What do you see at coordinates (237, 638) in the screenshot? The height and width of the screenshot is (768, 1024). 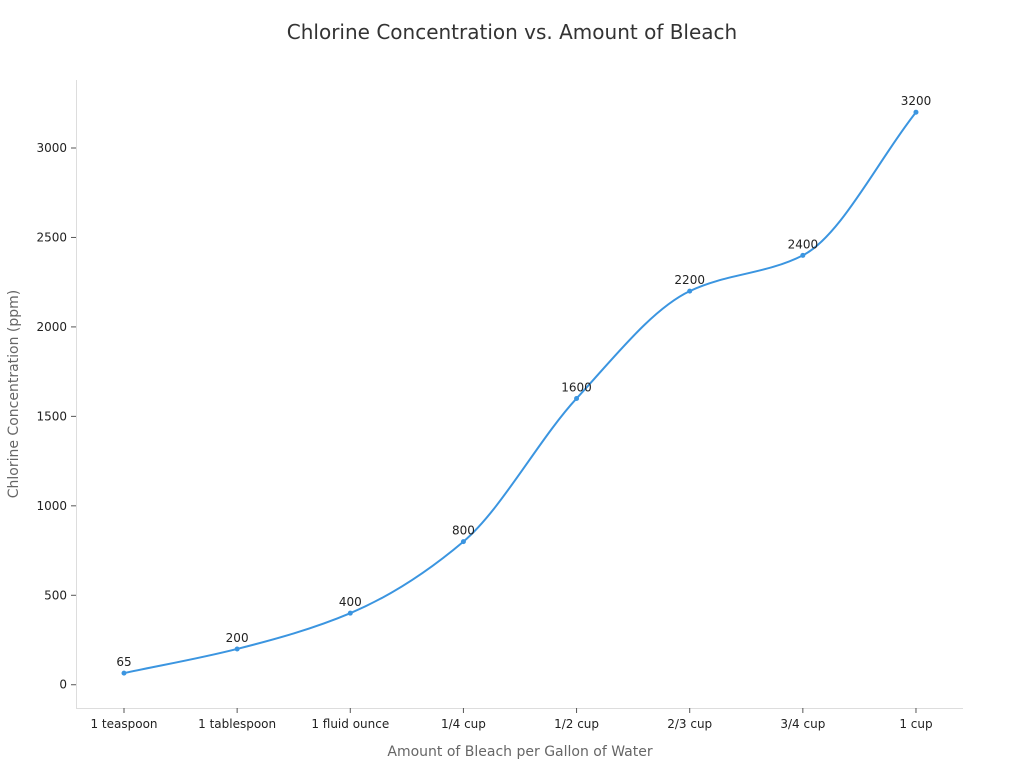 I see `data-label: 200` at bounding box center [237, 638].